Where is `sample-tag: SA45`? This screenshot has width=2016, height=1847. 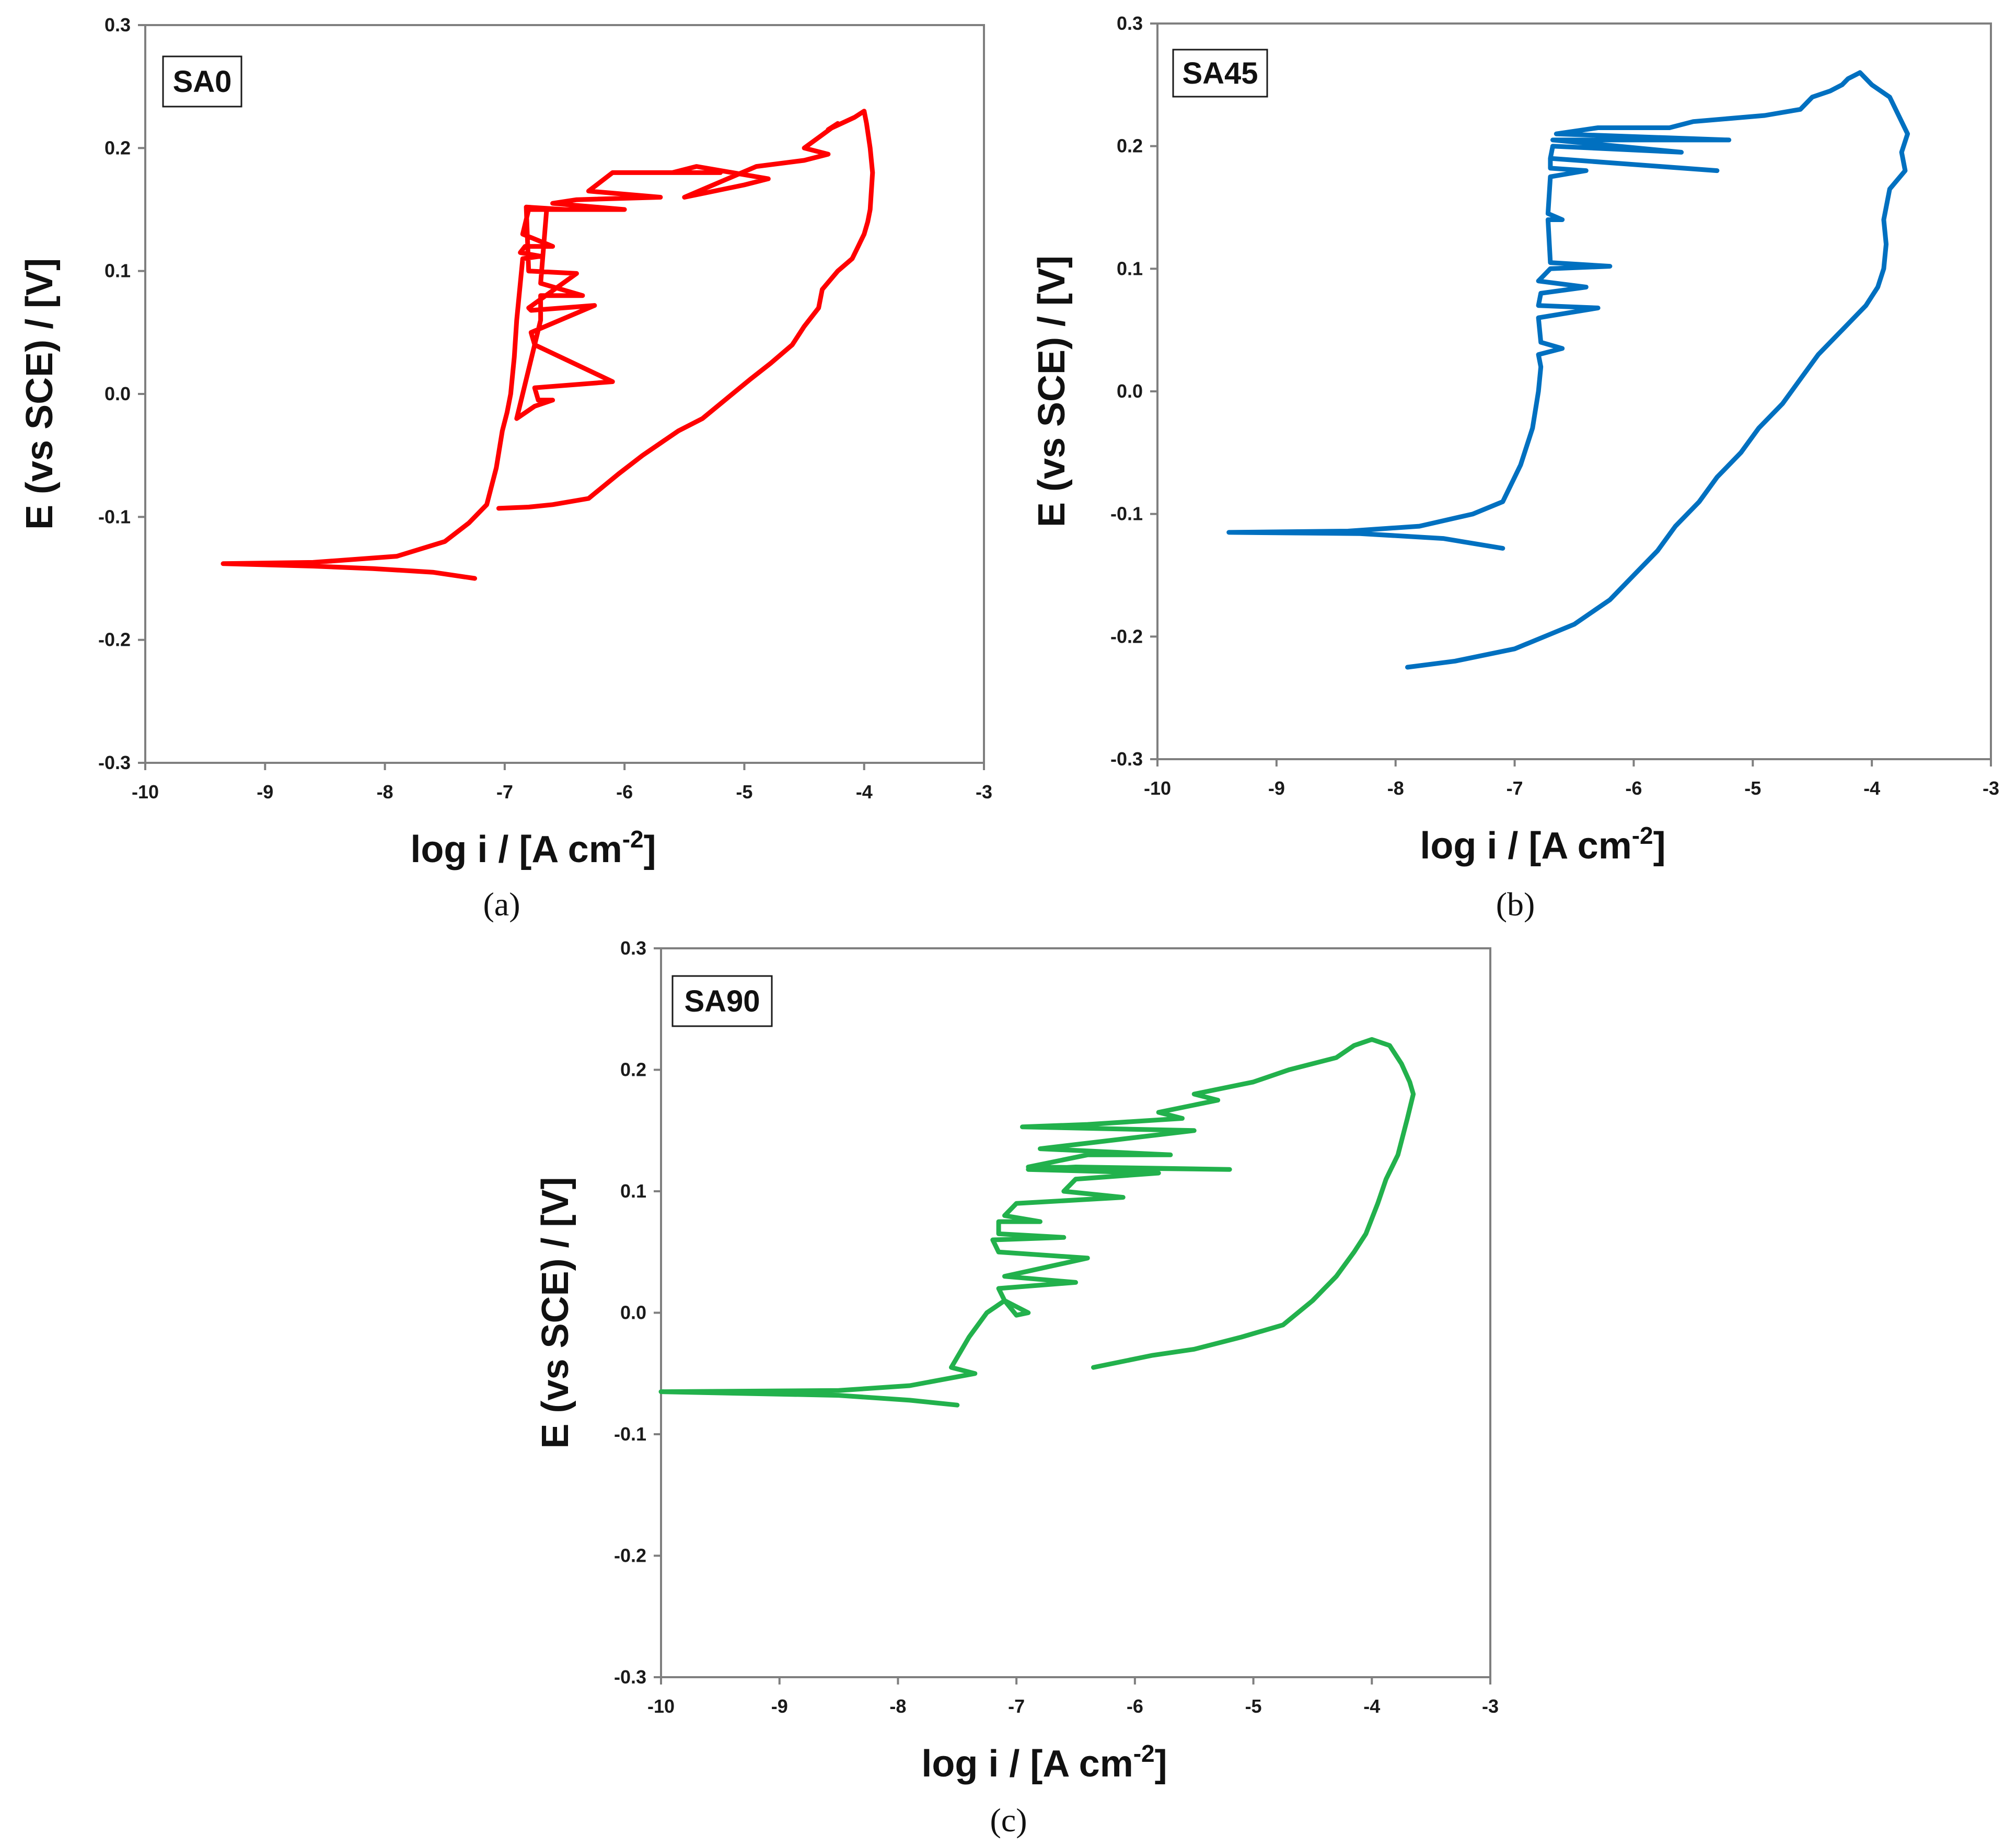 sample-tag: SA45 is located at coordinates (1220, 73).